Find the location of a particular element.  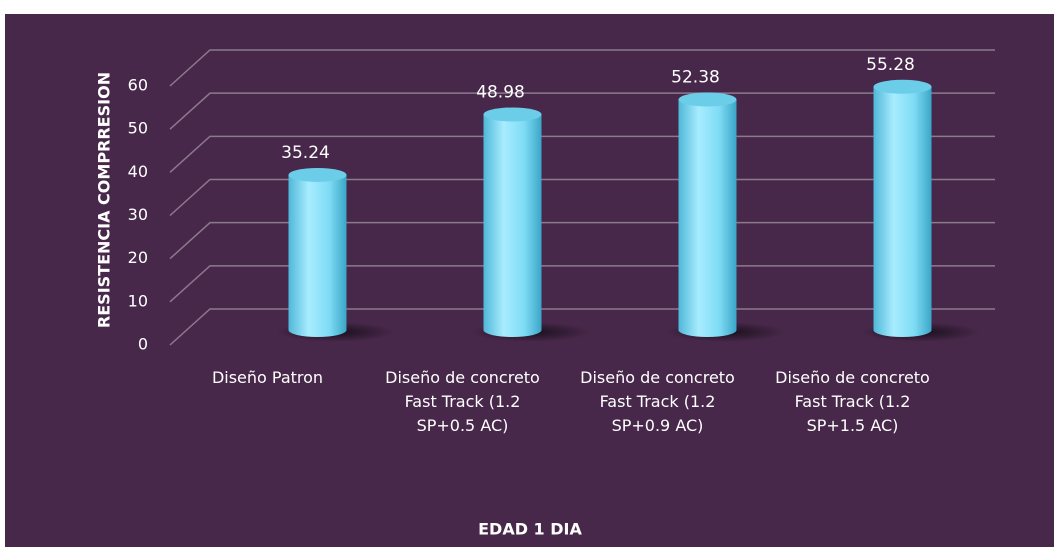

value-label: 48.98 is located at coordinates (500, 92).